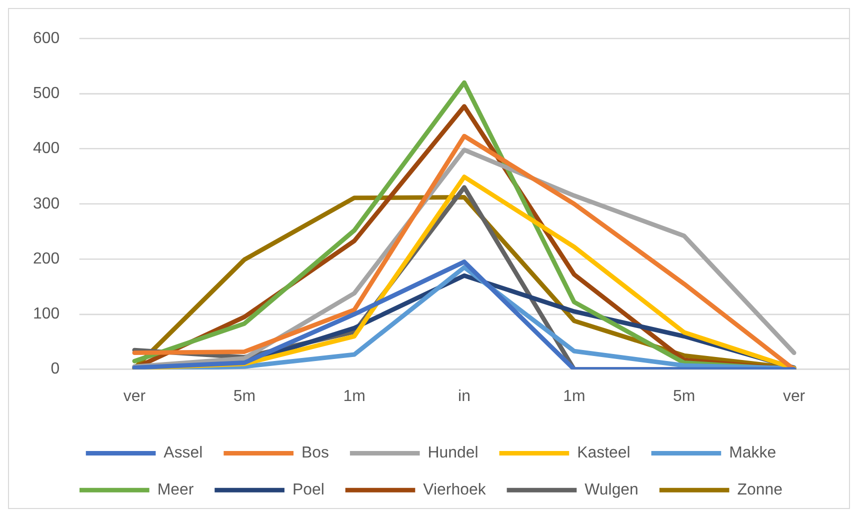 This screenshot has height=519, width=860. I want to click on y-tick-label: 100, so click(46, 314).